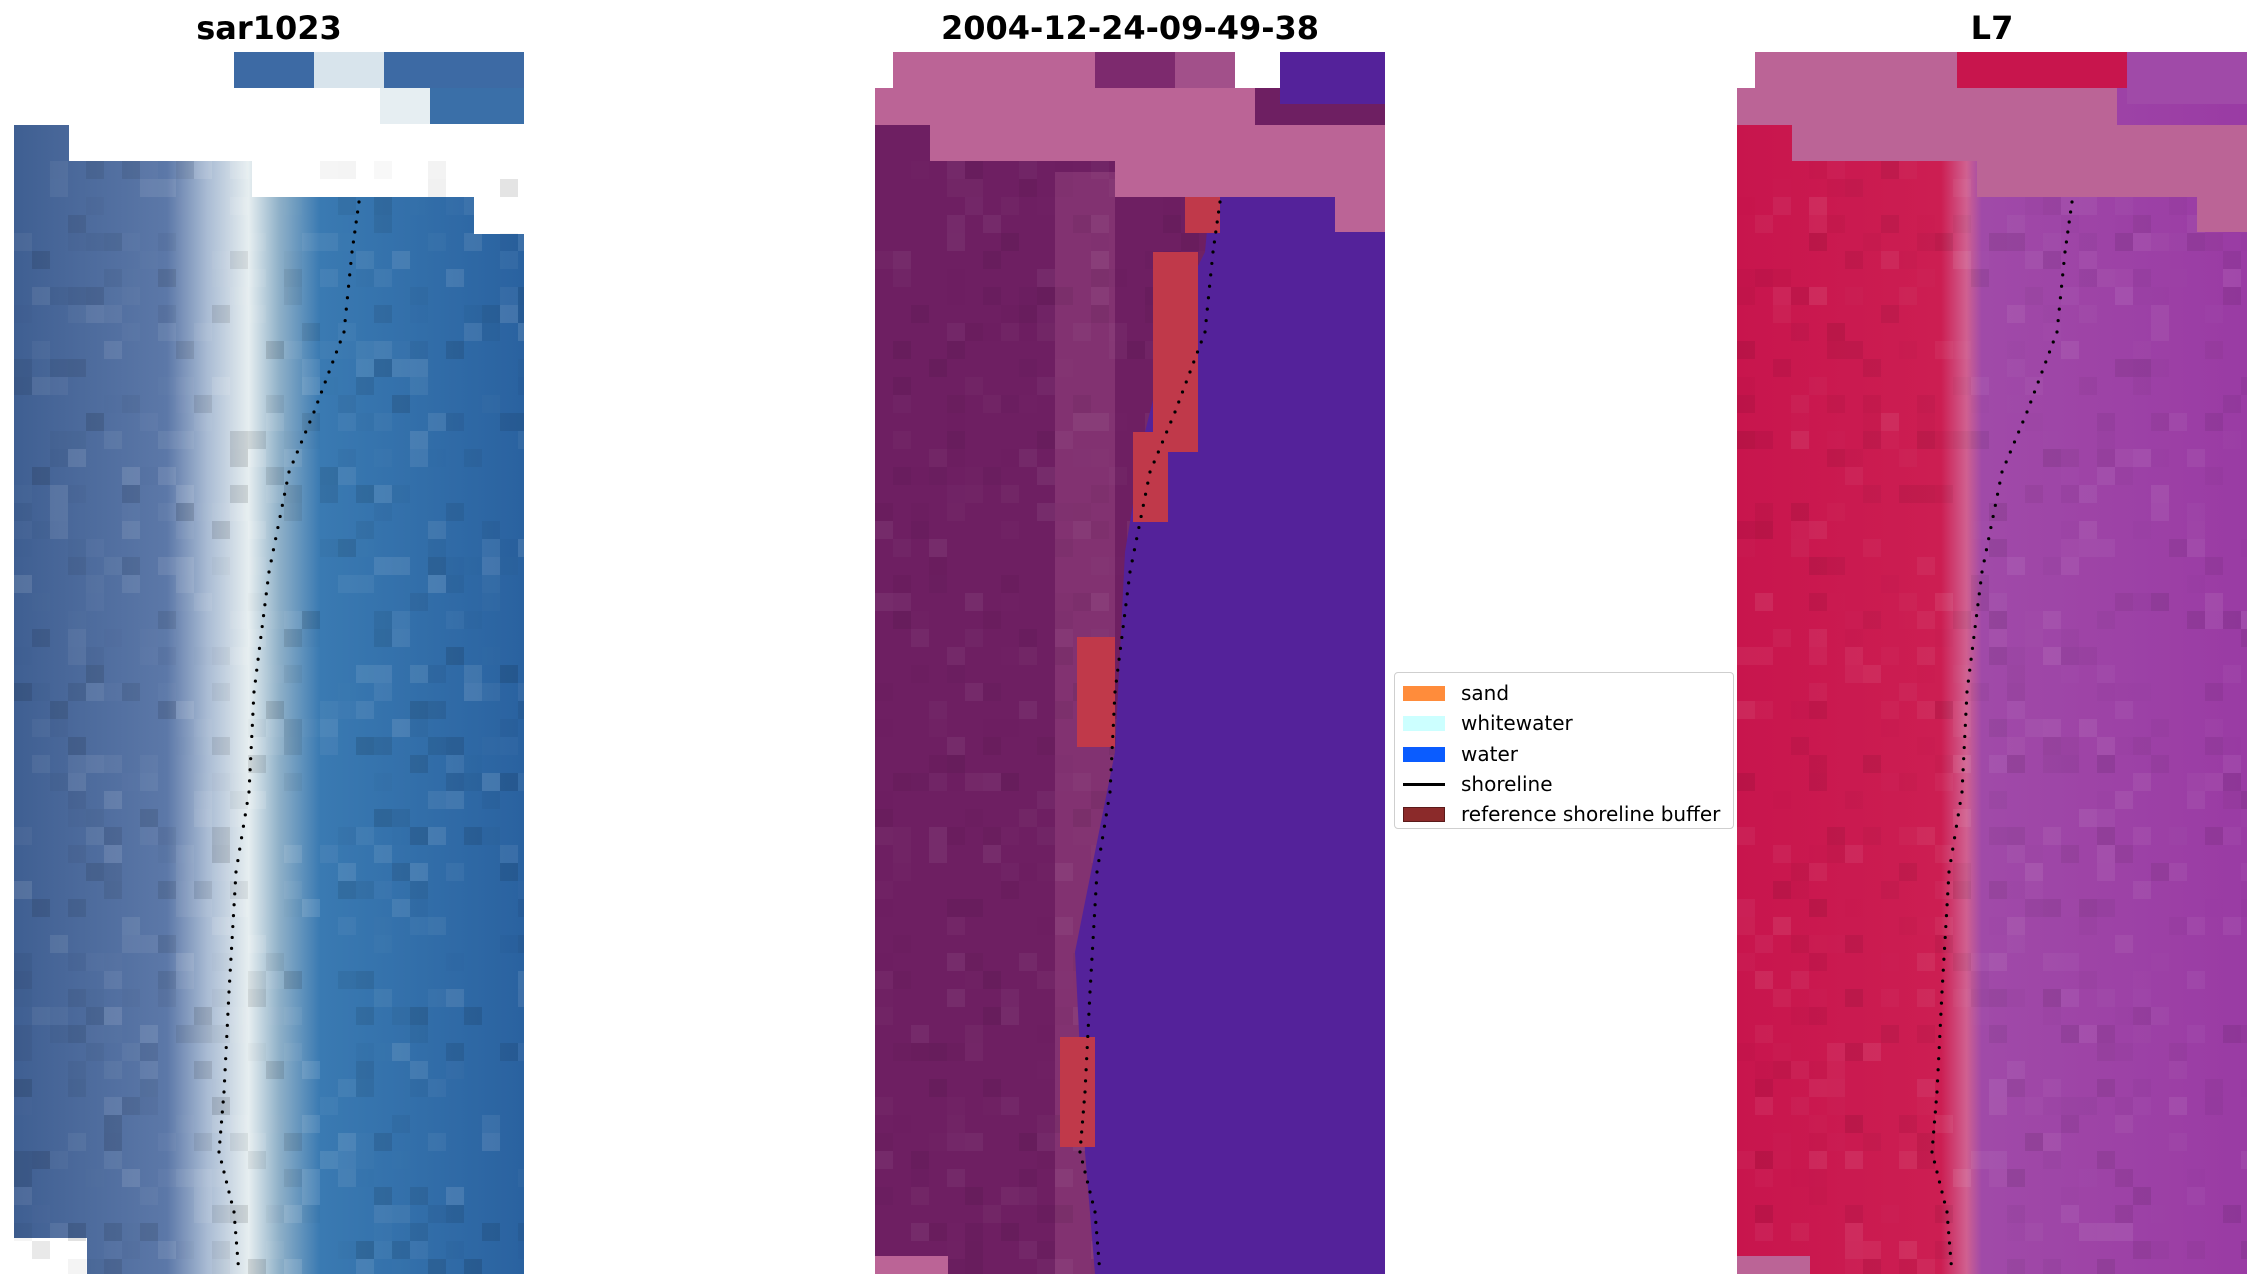 The height and width of the screenshot is (1283, 2253). Describe the element at coordinates (1424, 754) in the screenshot. I see `water-swatch` at that location.